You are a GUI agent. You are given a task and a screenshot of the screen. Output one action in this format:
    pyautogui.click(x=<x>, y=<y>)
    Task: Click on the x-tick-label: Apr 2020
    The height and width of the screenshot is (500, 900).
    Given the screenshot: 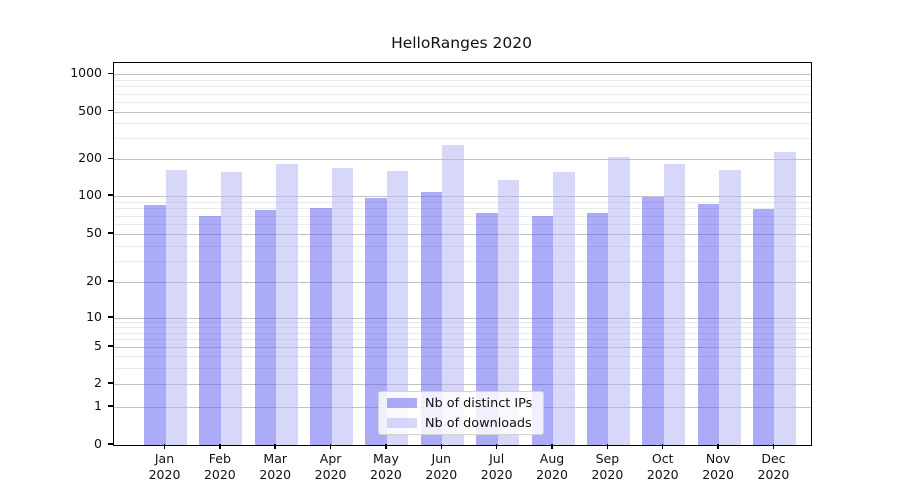 What is the action you would take?
    pyautogui.click(x=331, y=466)
    